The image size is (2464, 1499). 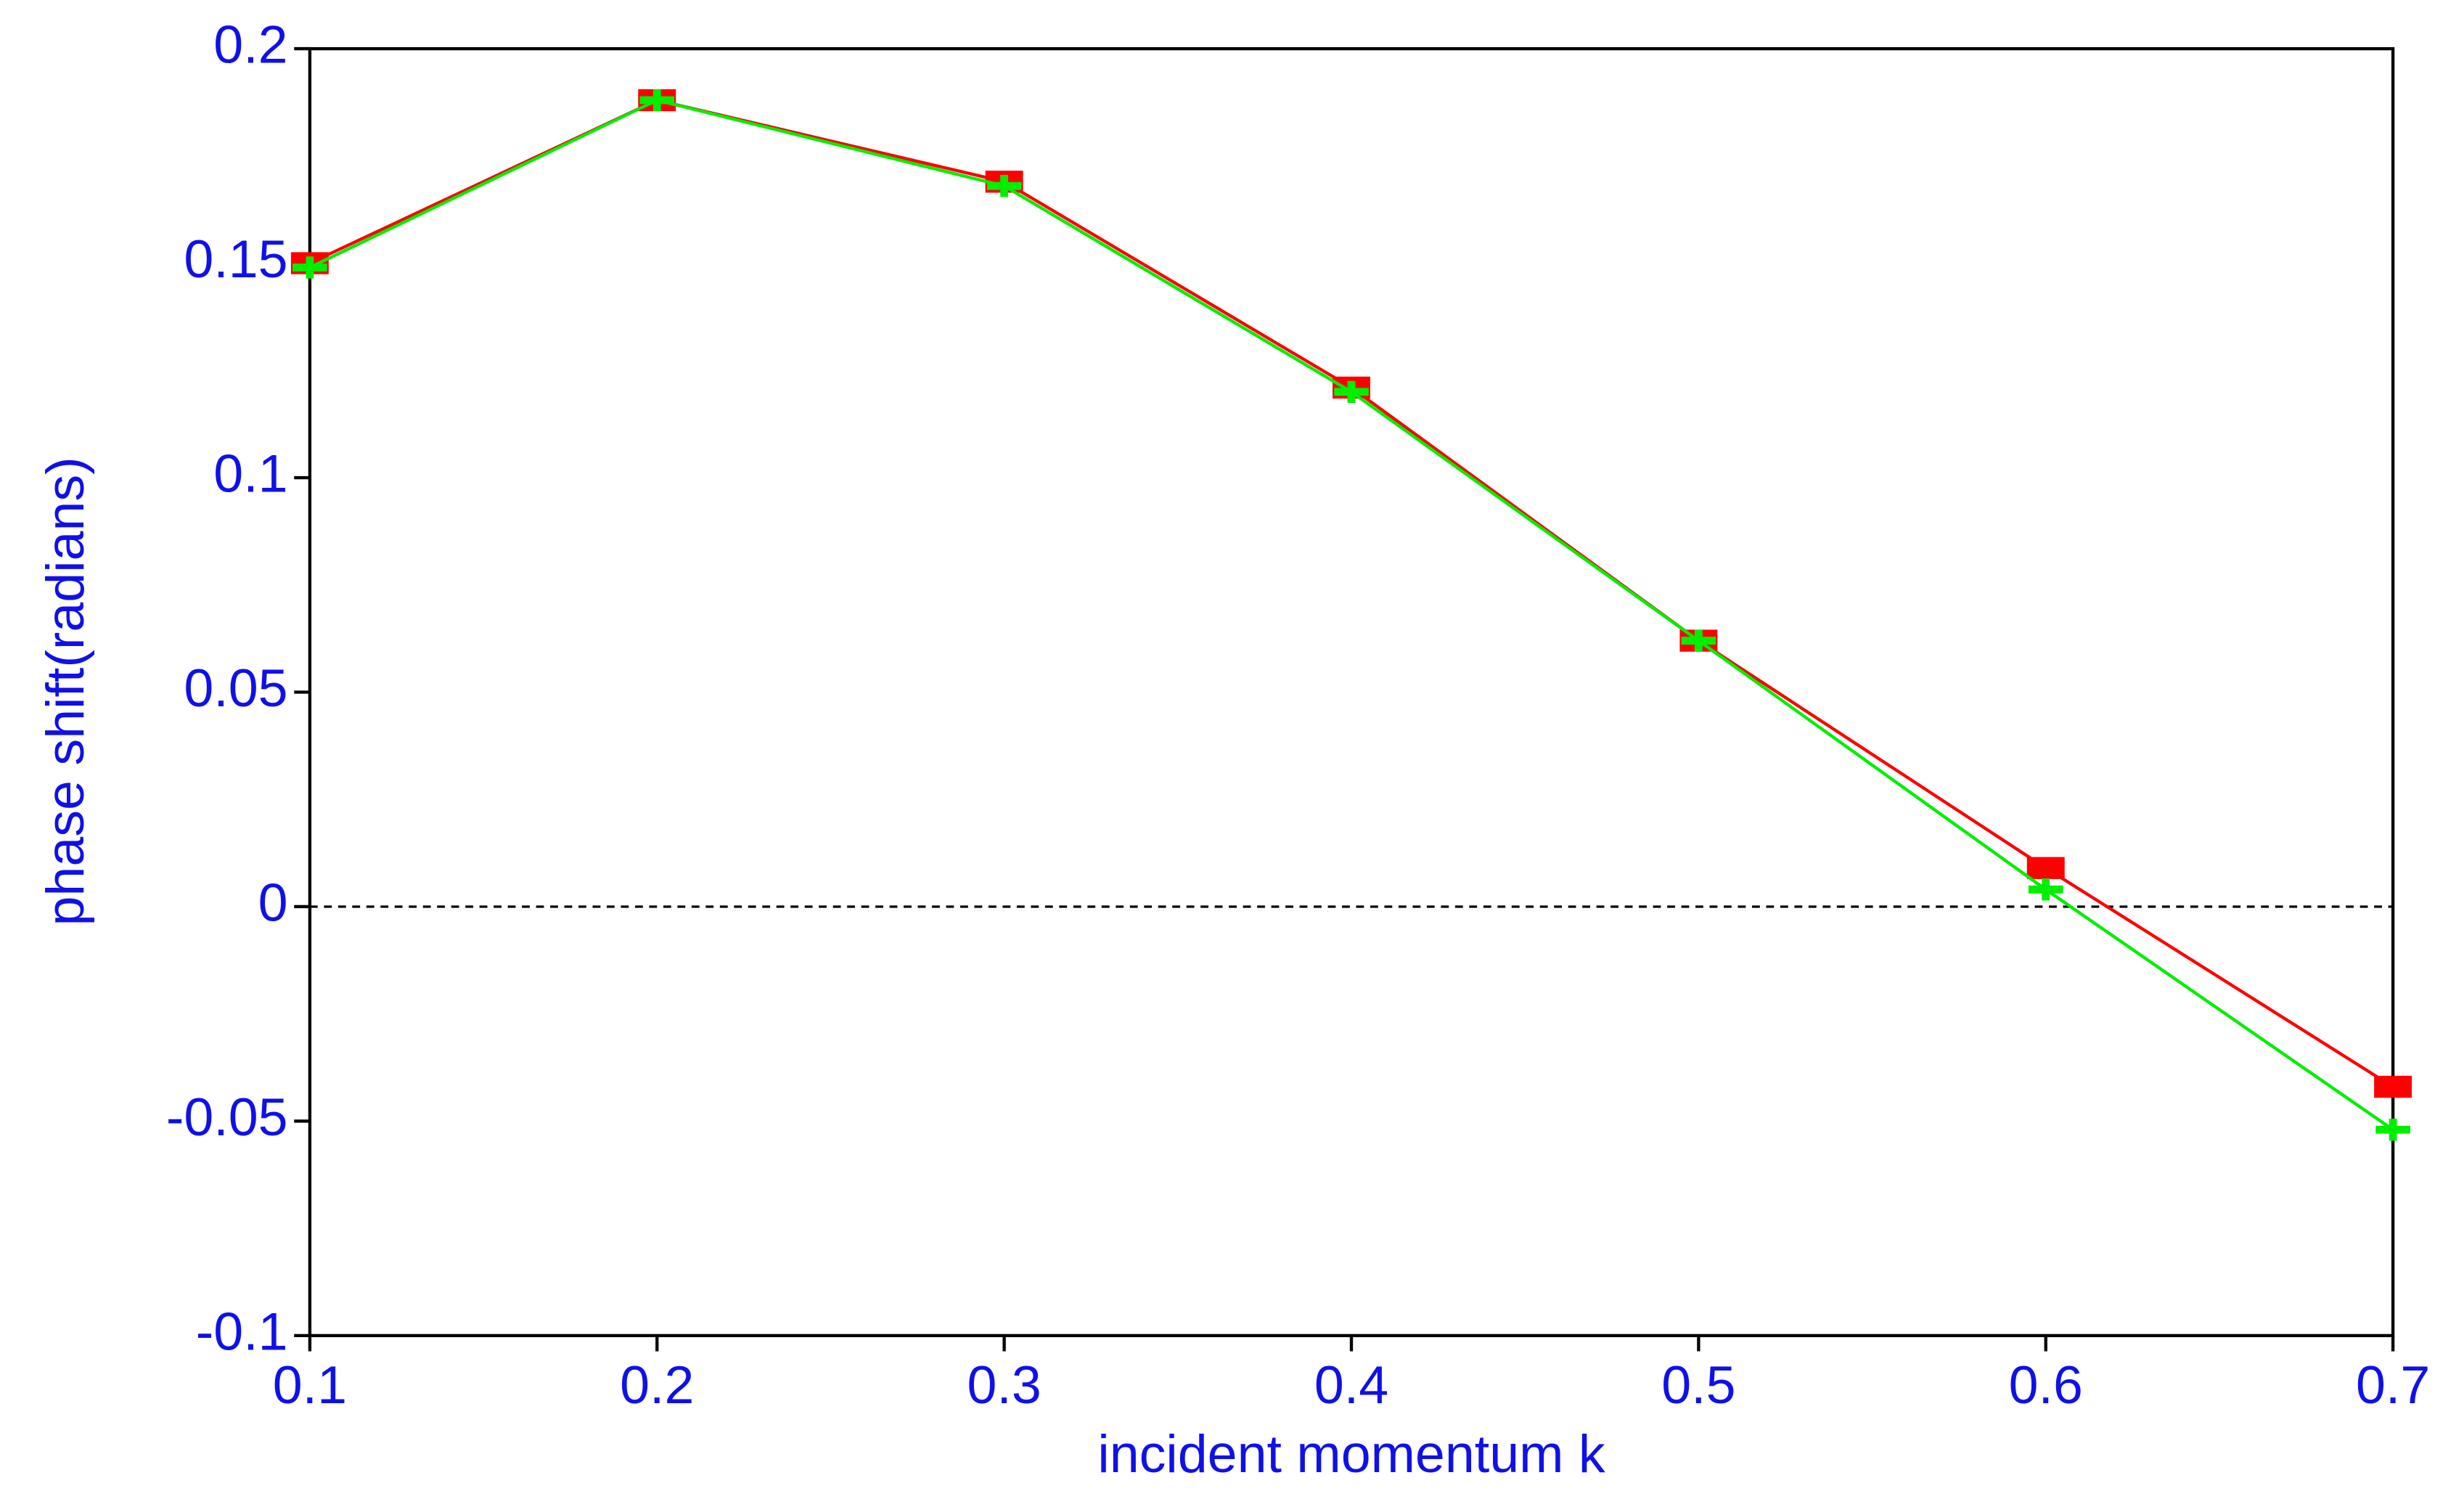 I want to click on x-tick-label: 0.4, so click(x=1351, y=1385).